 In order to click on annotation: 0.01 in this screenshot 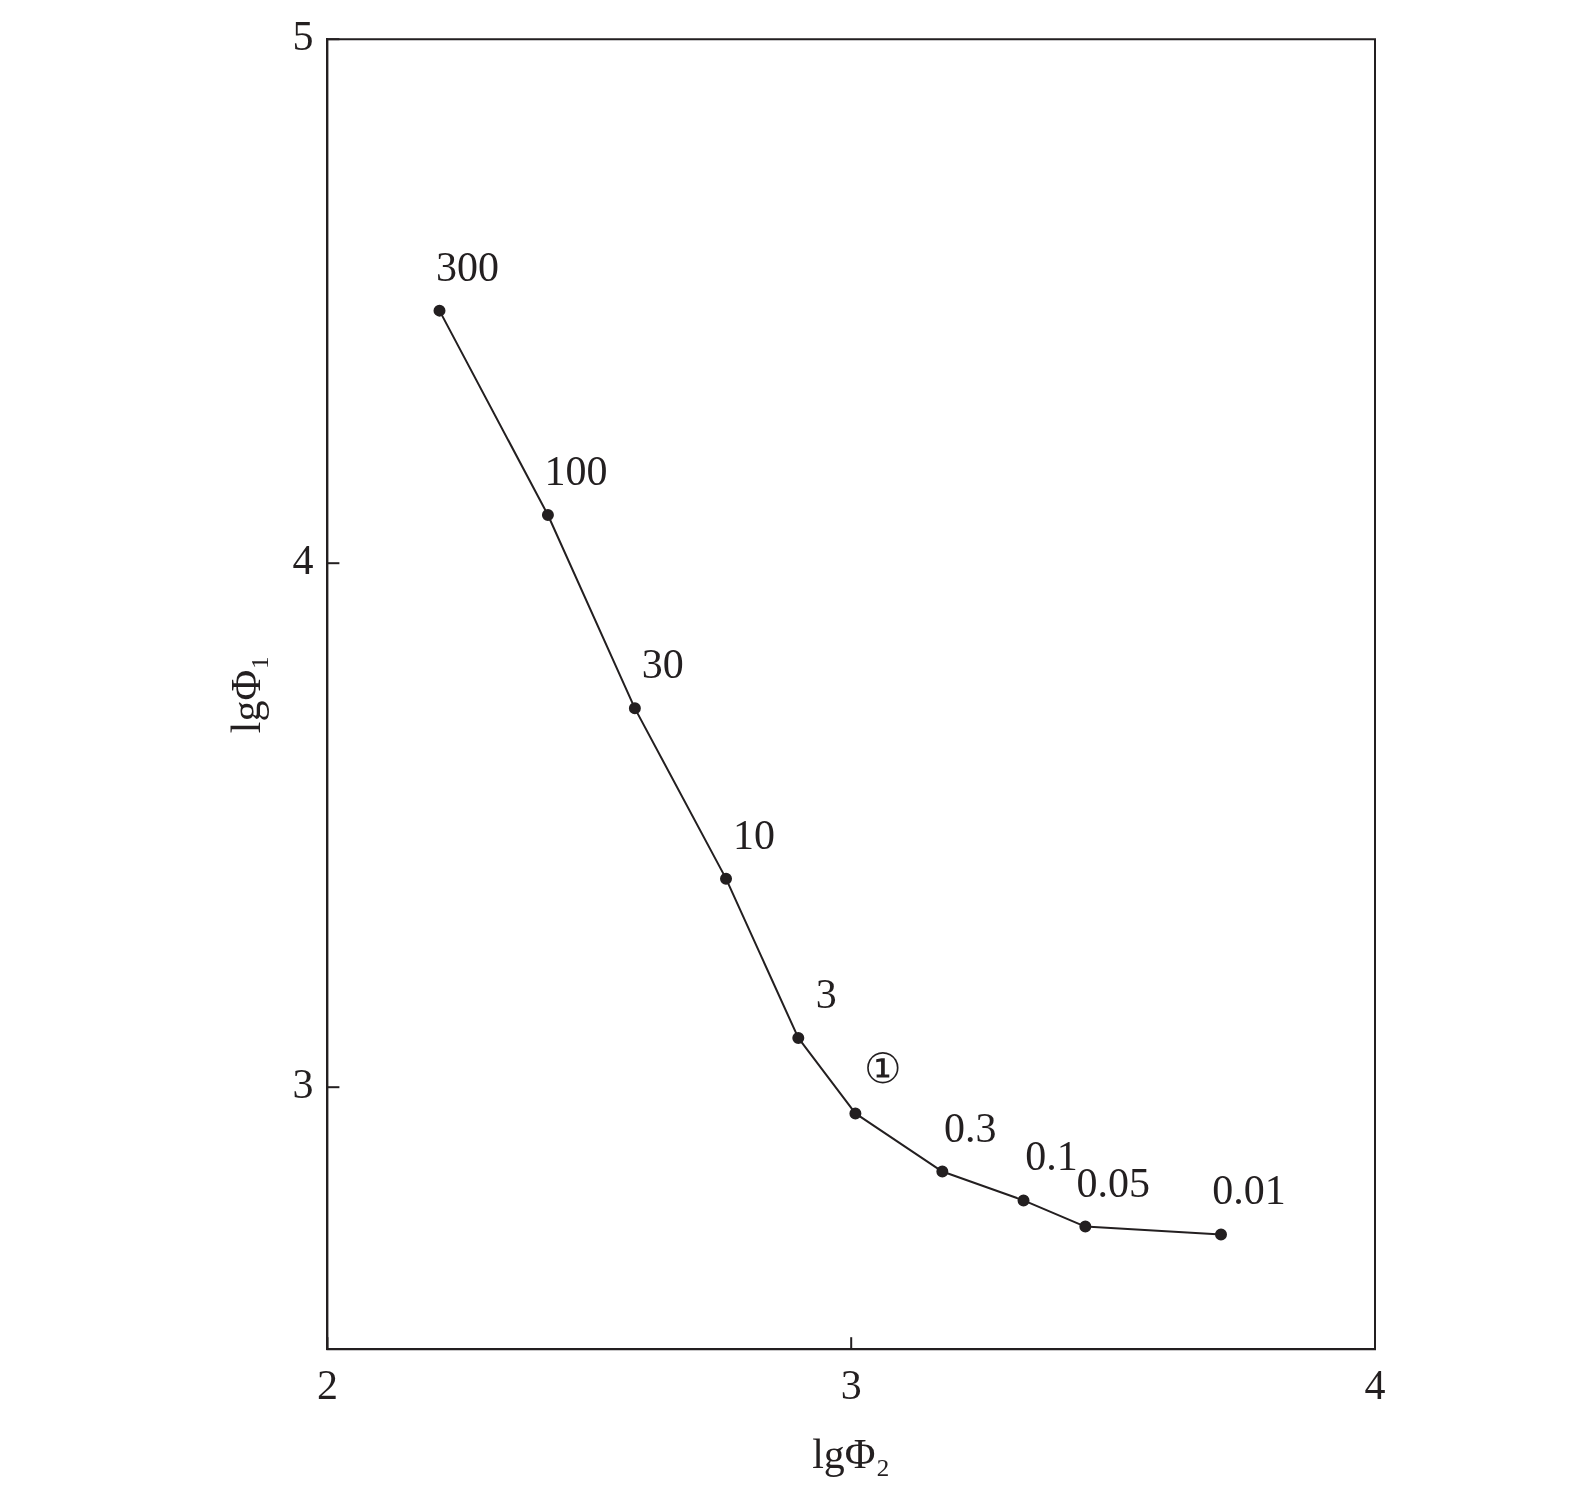, I will do `click(1249, 1190)`.